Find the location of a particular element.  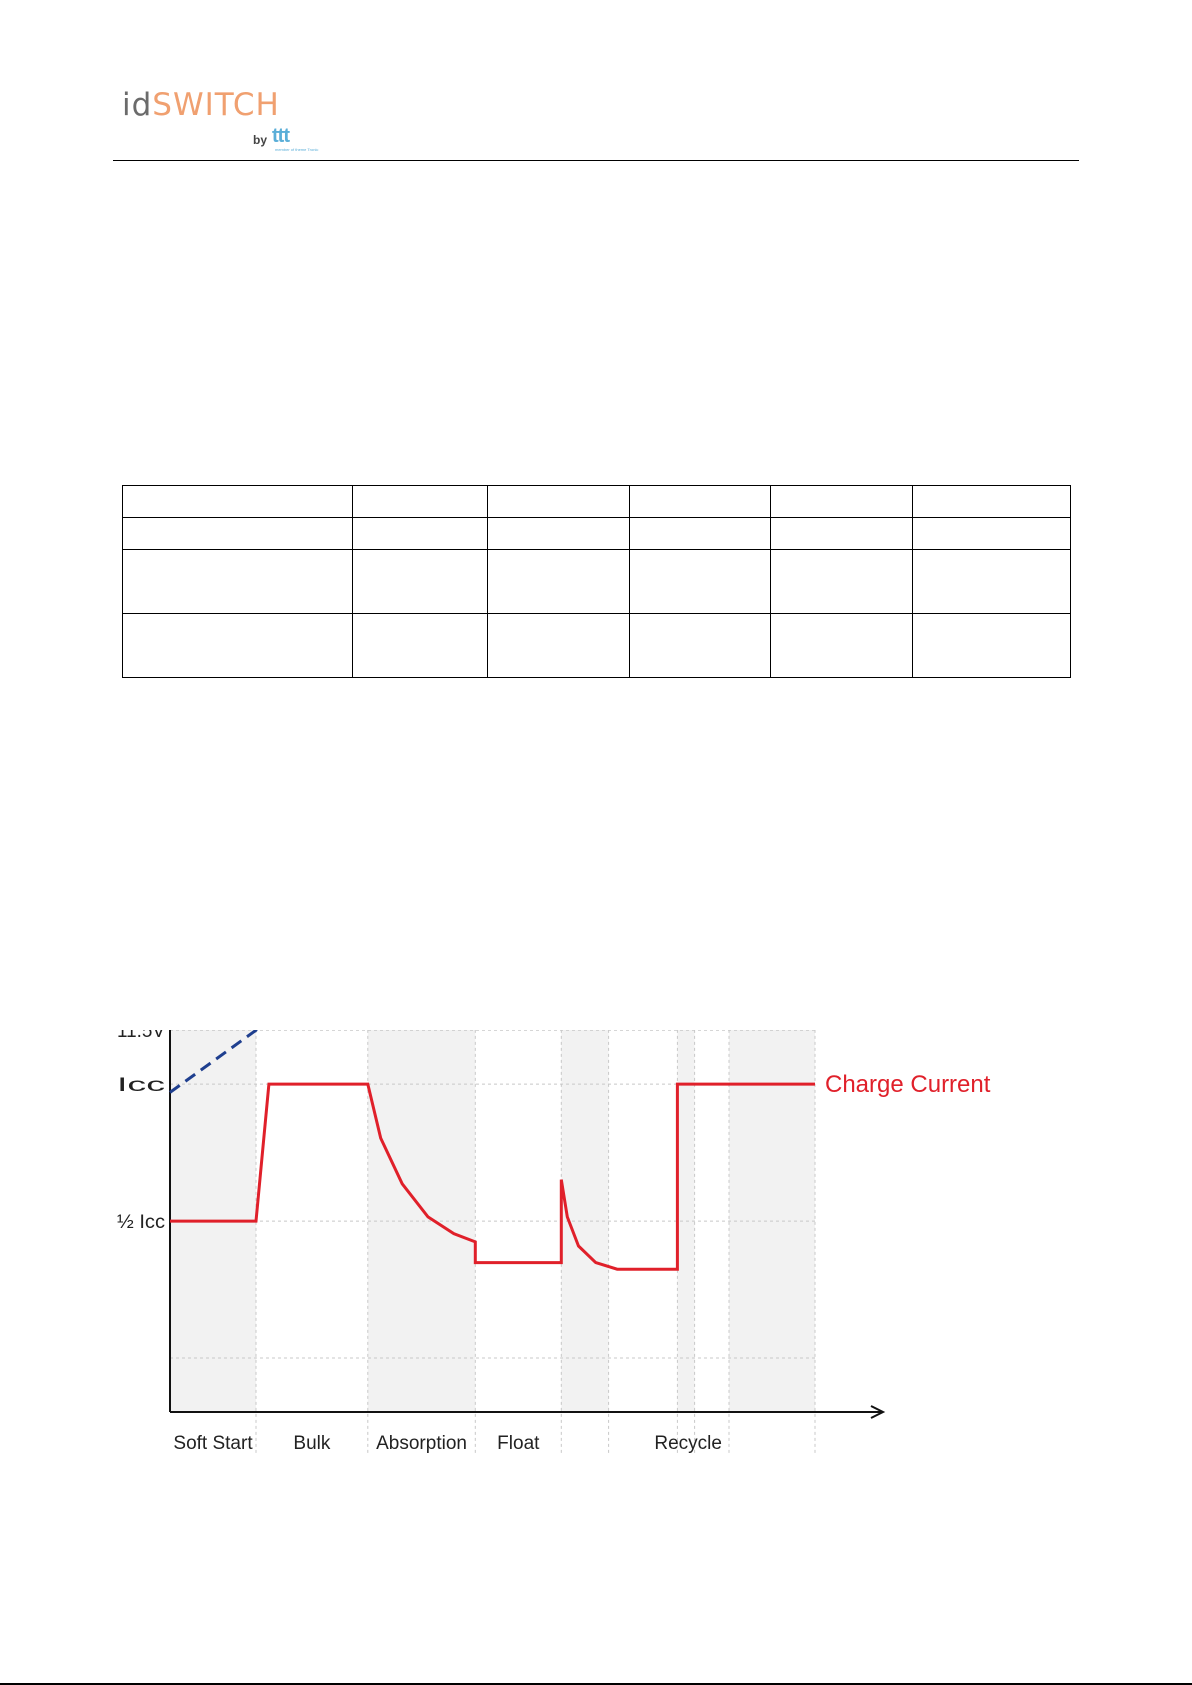

x-axis-arrow is located at coordinates (878, 1412).